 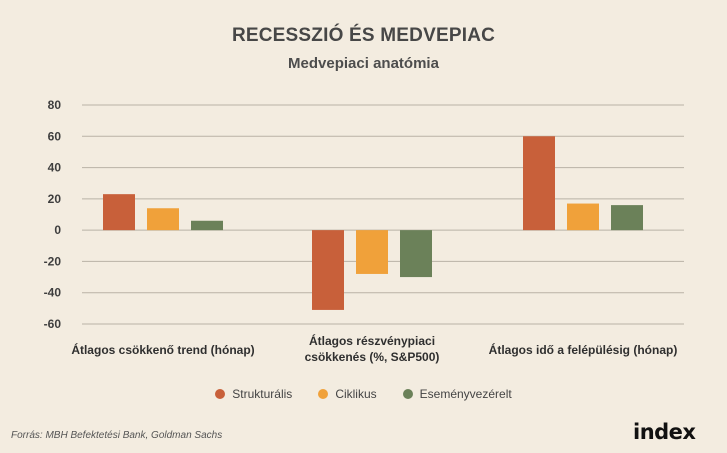 I want to click on index-logo: index, so click(x=664, y=432).